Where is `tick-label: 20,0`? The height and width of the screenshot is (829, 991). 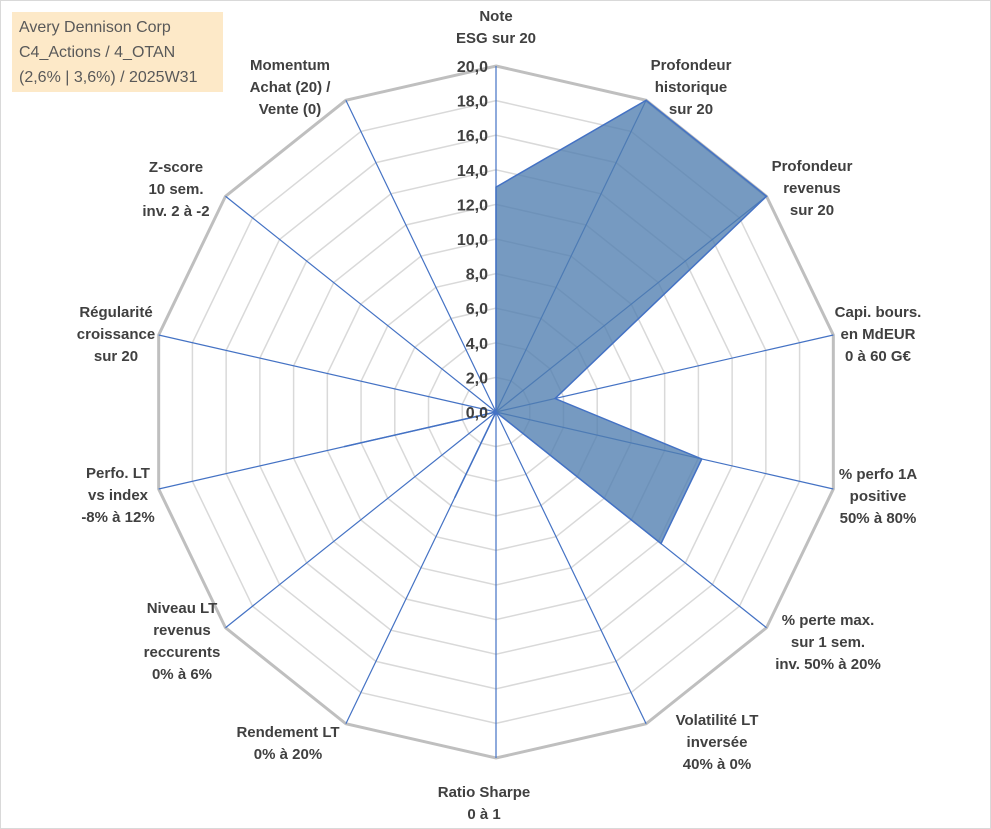 tick-label: 20,0 is located at coordinates (472, 67).